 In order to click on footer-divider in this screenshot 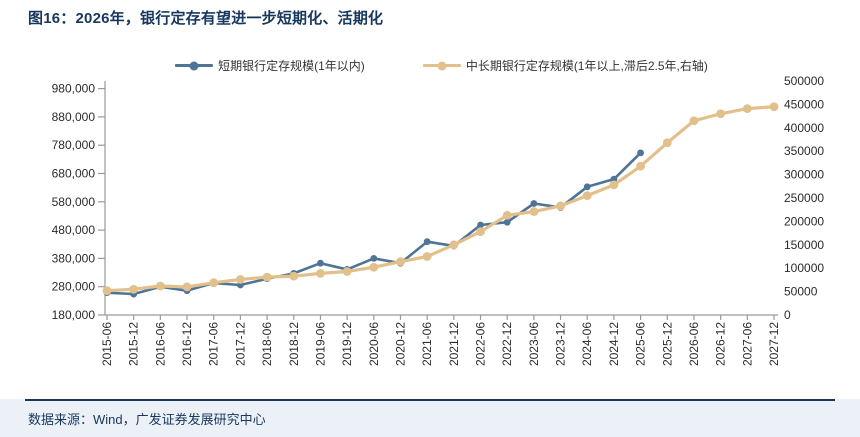, I will do `click(430, 400)`.